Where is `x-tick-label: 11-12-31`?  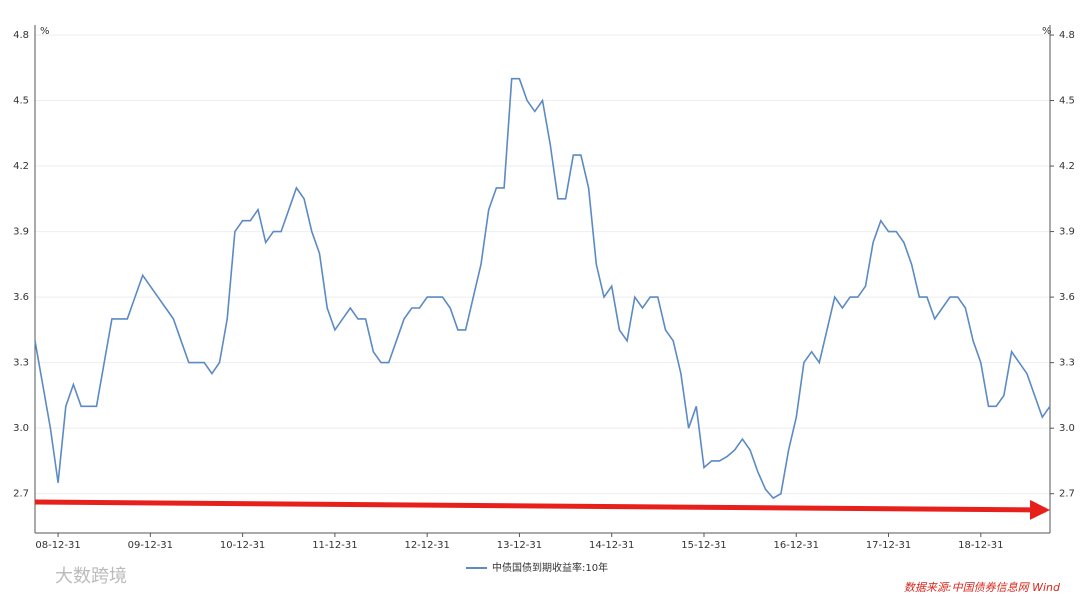 x-tick-label: 11-12-31 is located at coordinates (334, 545).